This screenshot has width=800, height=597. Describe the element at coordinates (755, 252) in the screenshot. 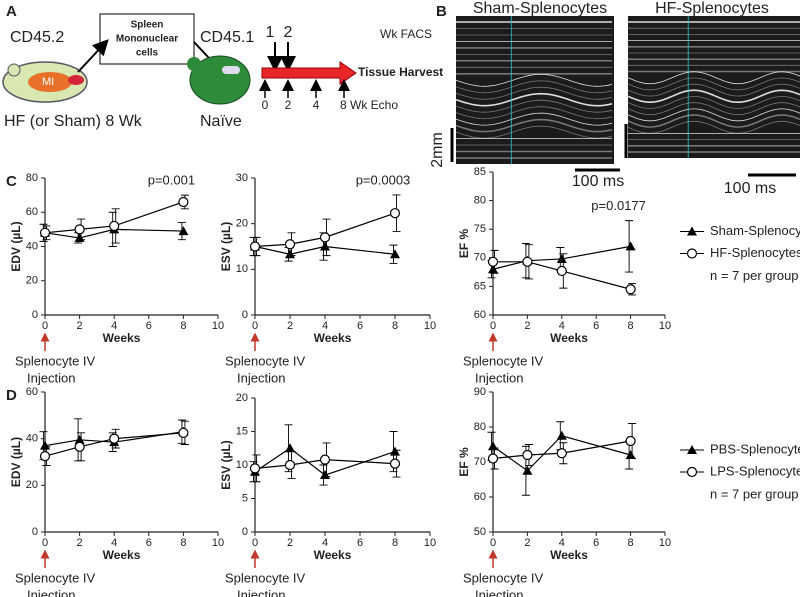

I see `legend-label: HF-Splenocytes` at that location.